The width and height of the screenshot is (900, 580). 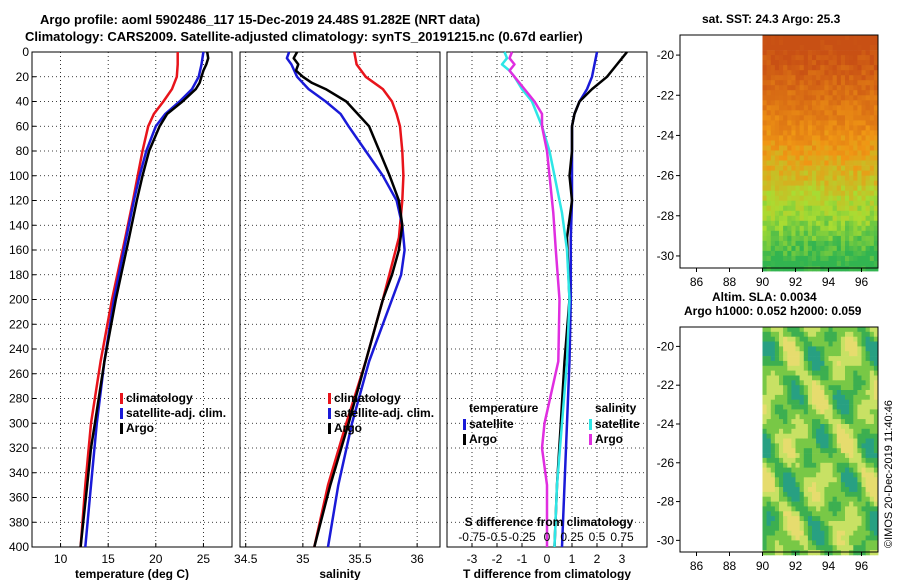 What do you see at coordinates (862, 282) in the screenshot?
I see `sst_map-xtick-label: 96` at bounding box center [862, 282].